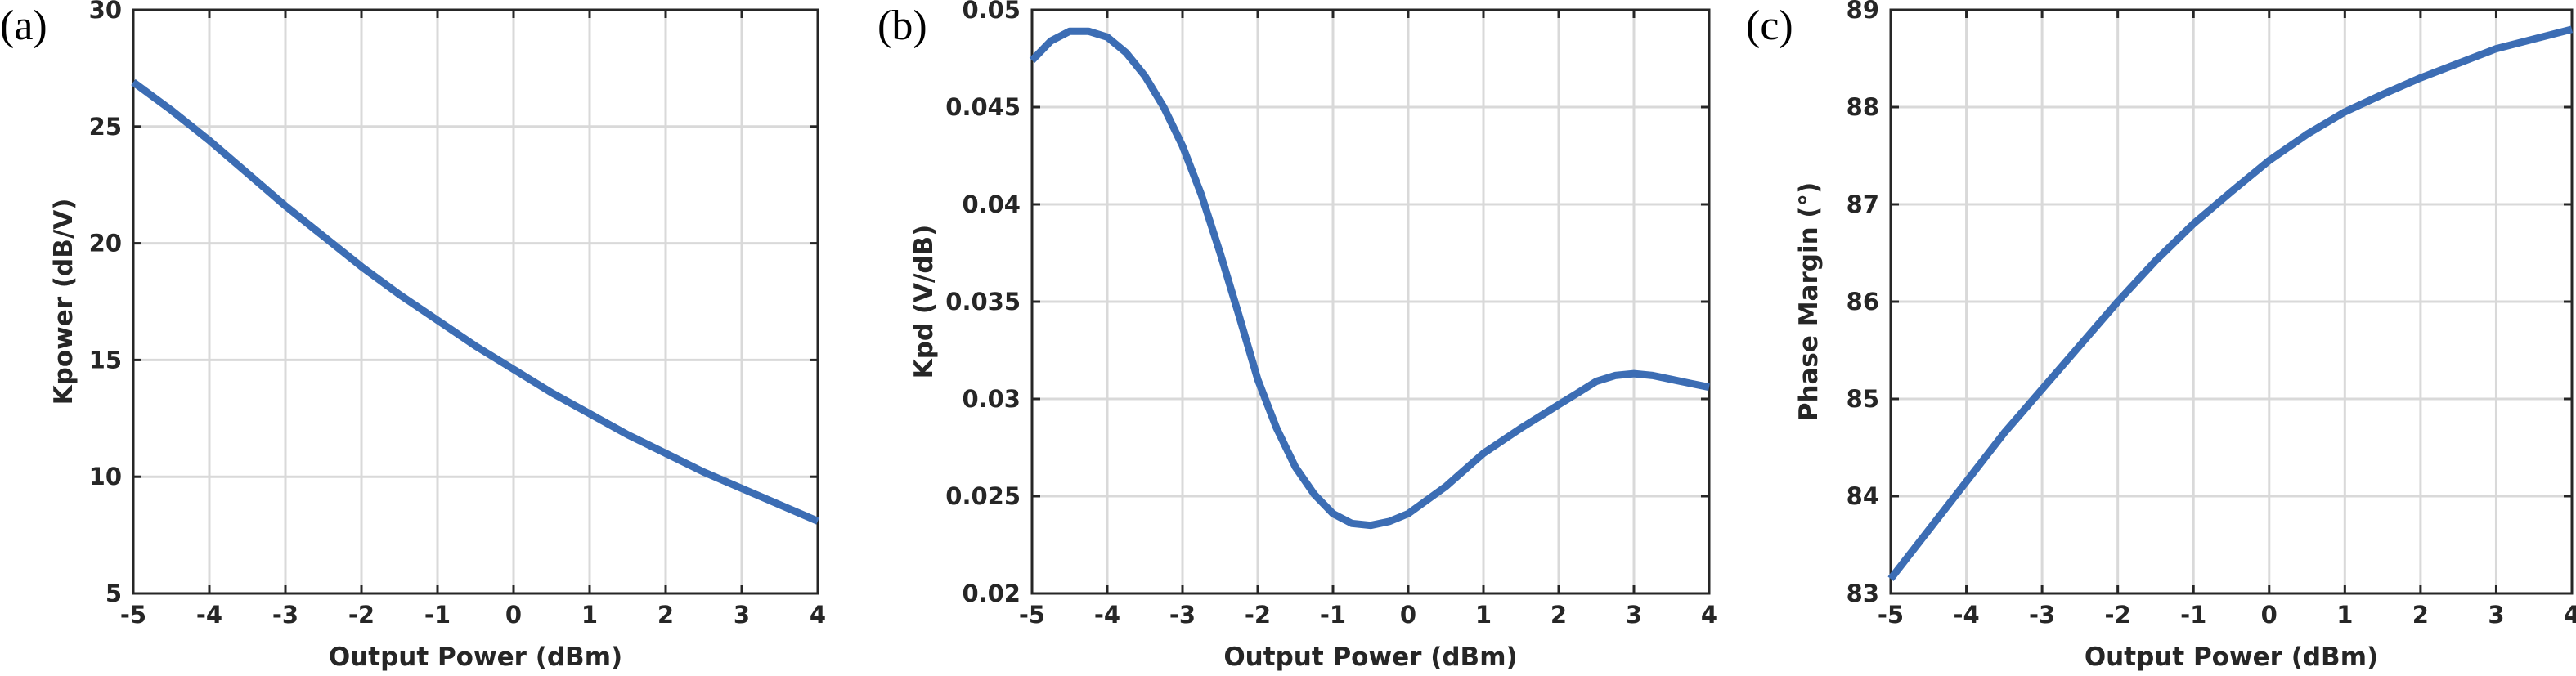 Image resolution: width=2576 pixels, height=676 pixels. I want to click on y-tick-label: 20, so click(105, 243).